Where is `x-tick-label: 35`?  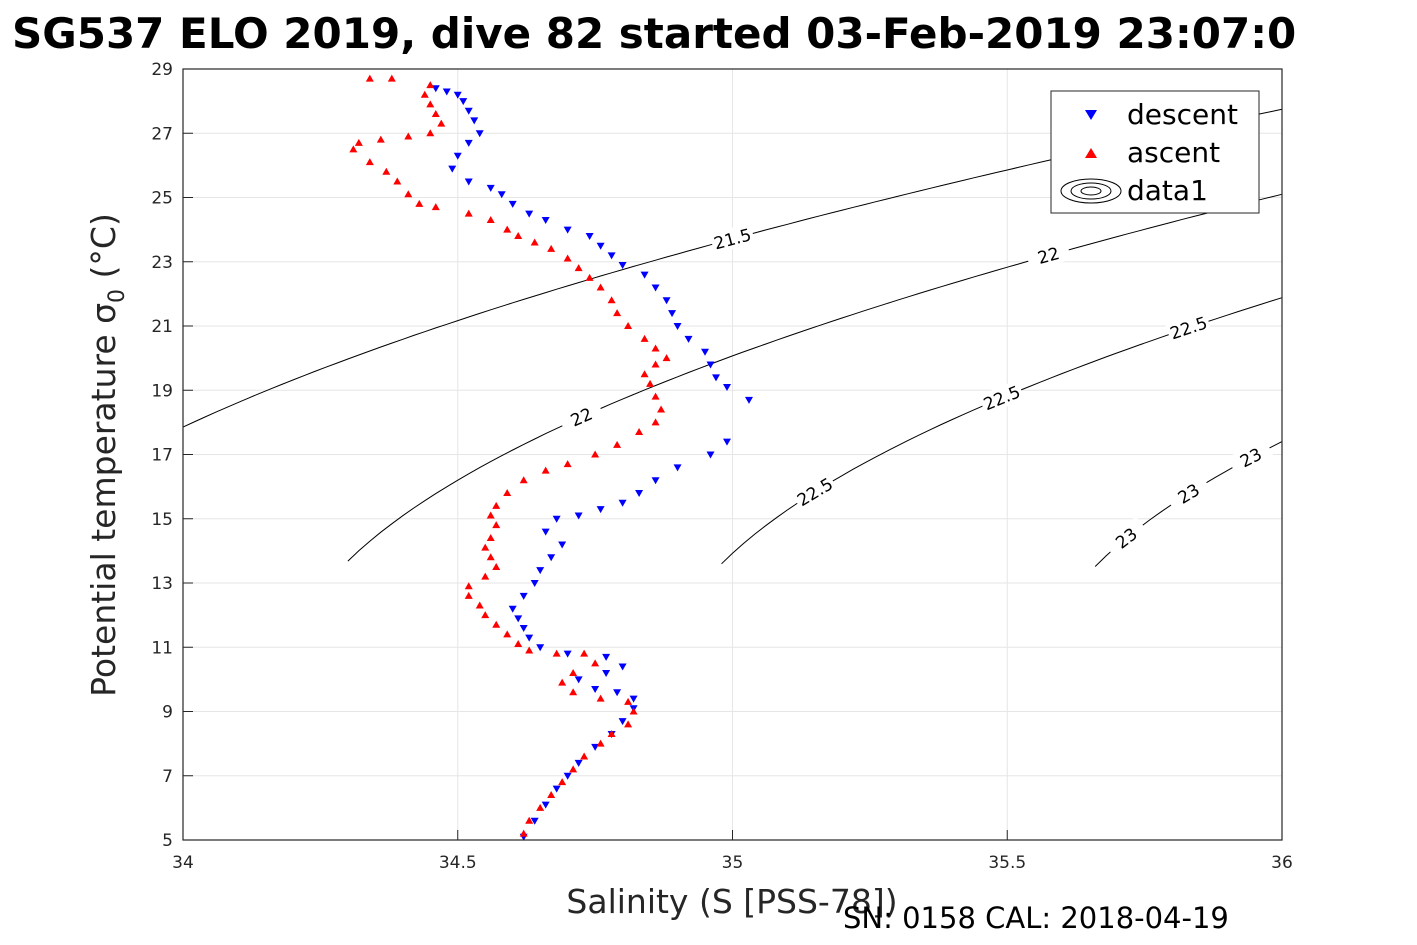 x-tick-label: 35 is located at coordinates (733, 863).